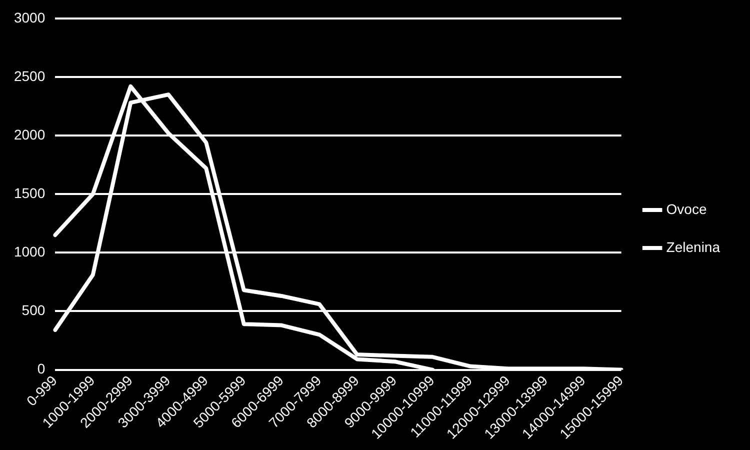 Image resolution: width=750 pixels, height=450 pixels. What do you see at coordinates (686, 208) in the screenshot?
I see `legend-label: Ovoce` at bounding box center [686, 208].